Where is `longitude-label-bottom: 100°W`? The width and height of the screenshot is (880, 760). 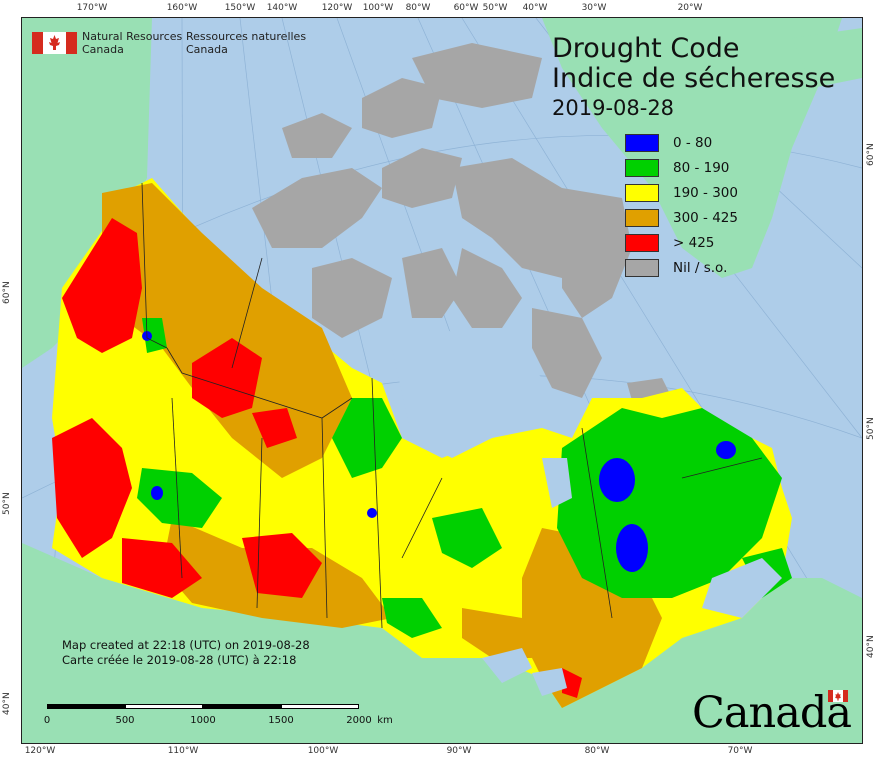 longitude-label-bottom: 100°W is located at coordinates (323, 751).